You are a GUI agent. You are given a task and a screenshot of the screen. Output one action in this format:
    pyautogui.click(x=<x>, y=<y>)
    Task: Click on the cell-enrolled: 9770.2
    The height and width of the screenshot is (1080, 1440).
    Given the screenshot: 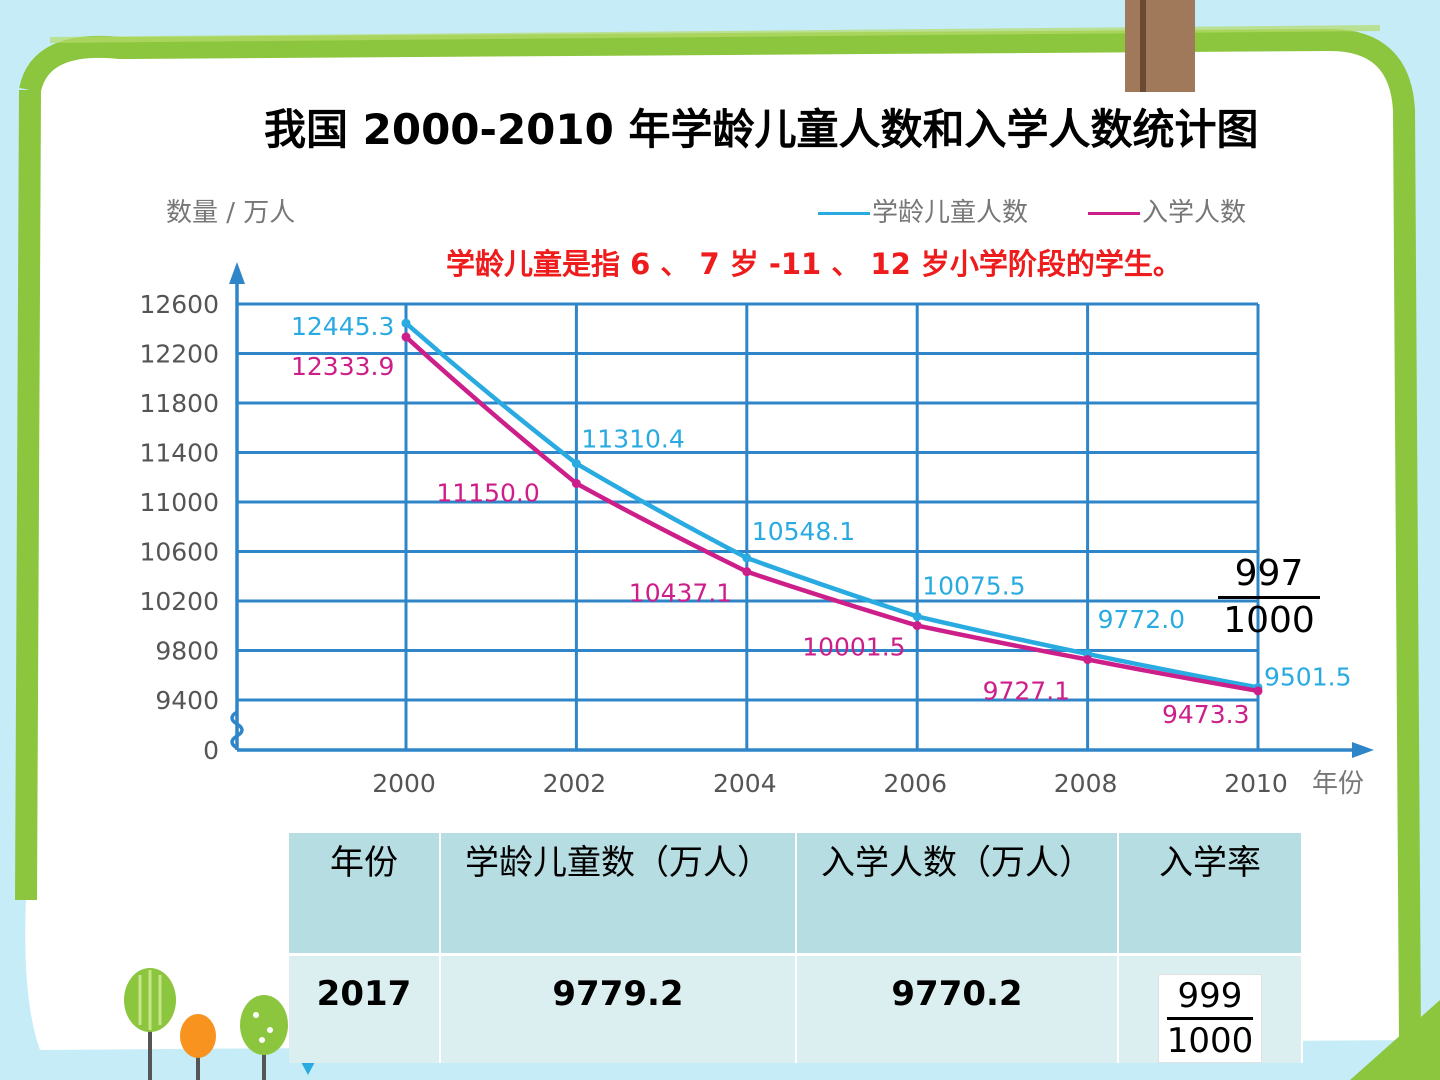 What is the action you would take?
    pyautogui.click(x=957, y=1008)
    